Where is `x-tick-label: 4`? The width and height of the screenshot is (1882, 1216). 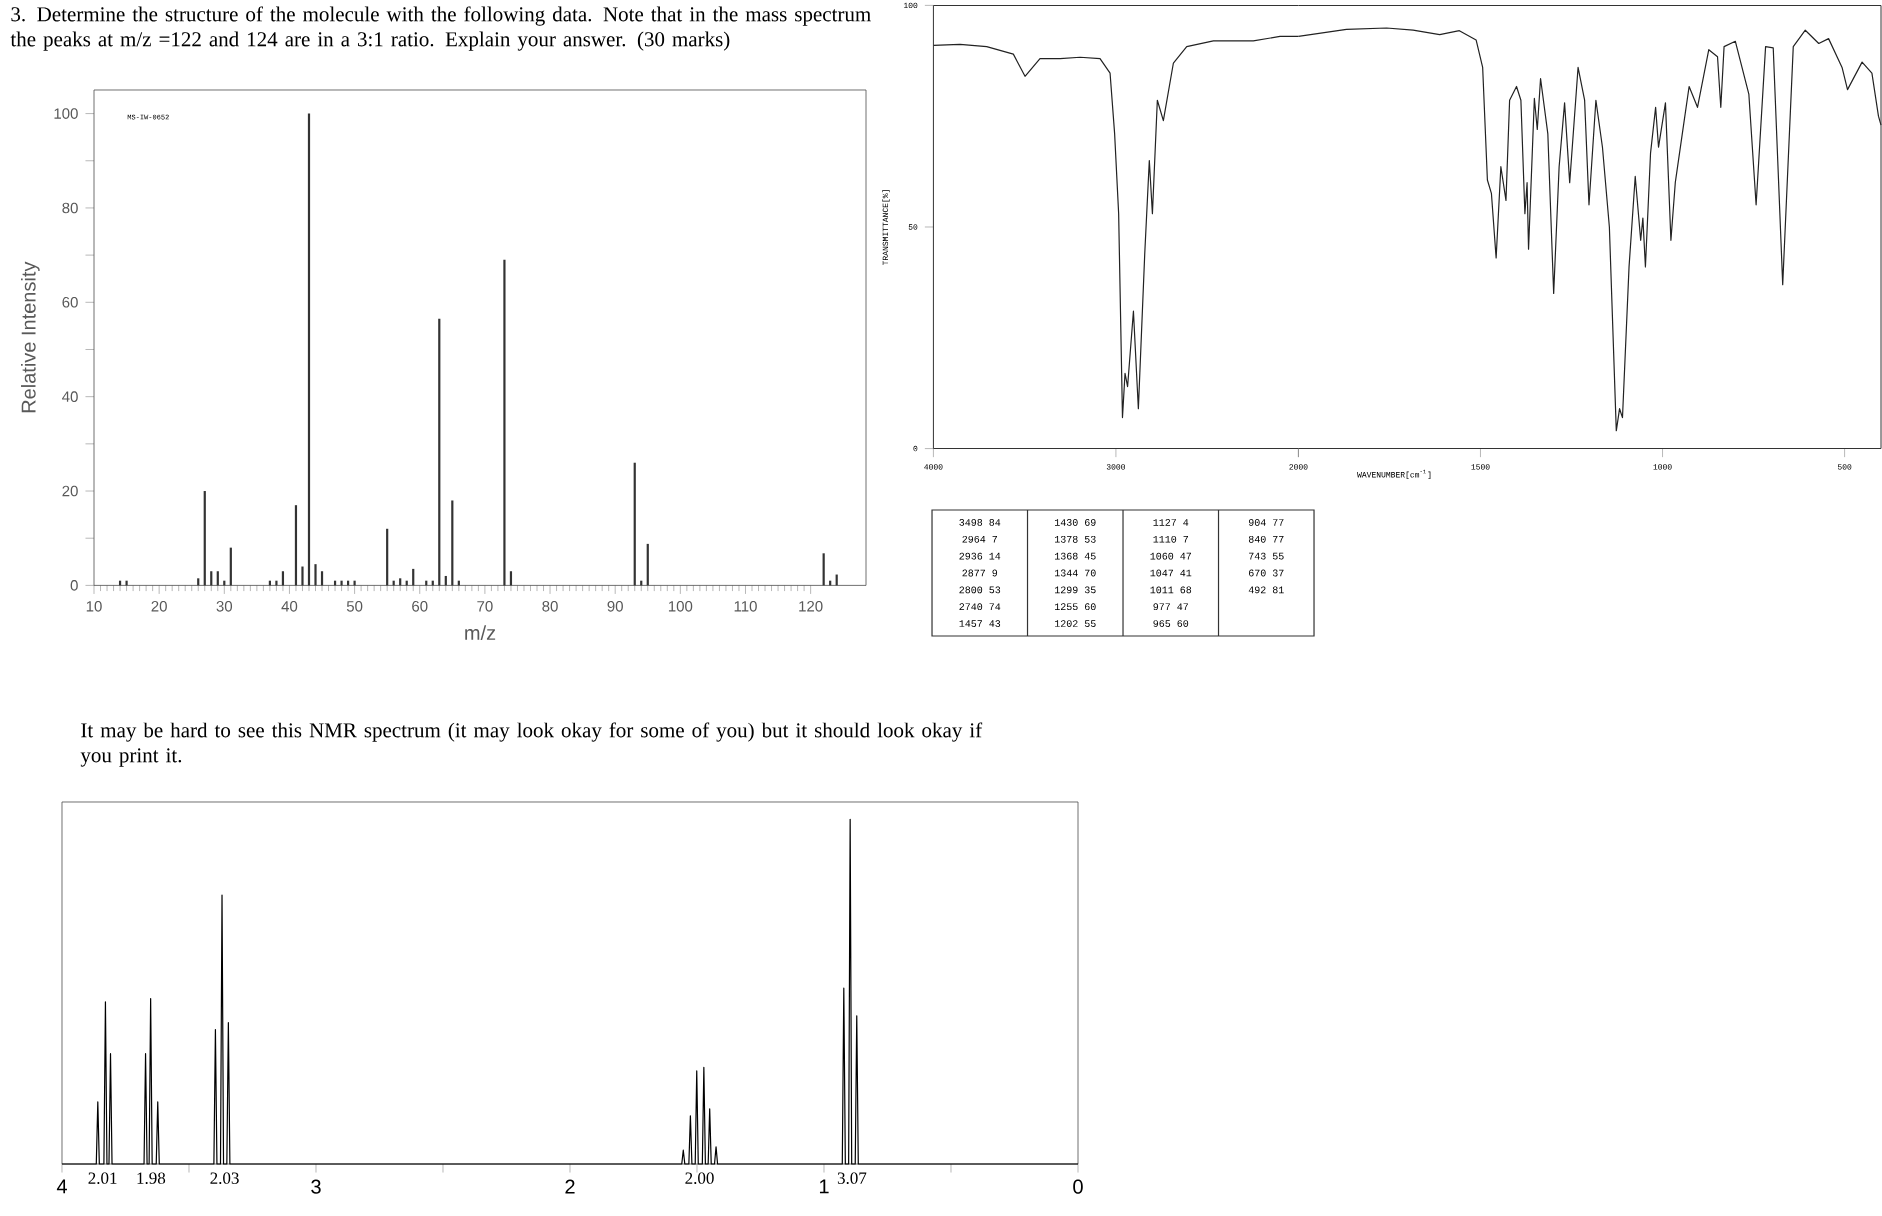 x-tick-label: 4 is located at coordinates (61, 1186).